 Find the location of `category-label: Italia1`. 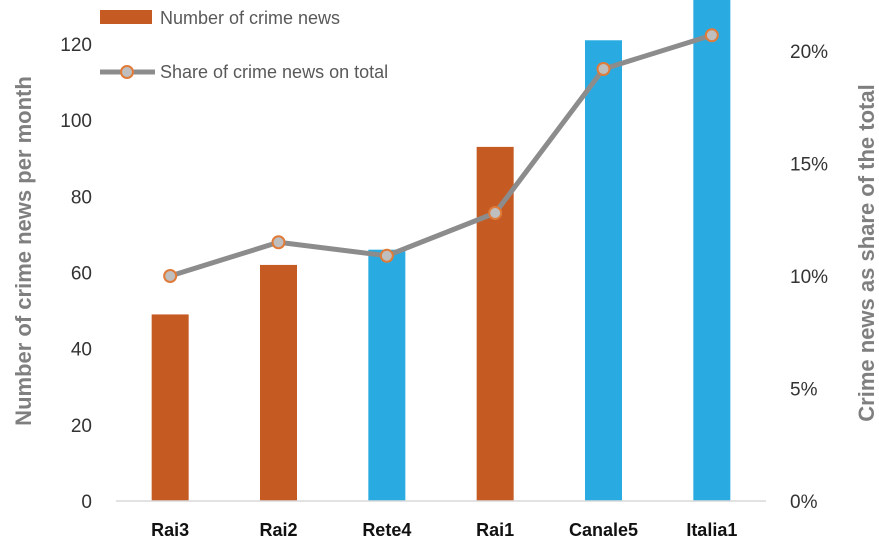

category-label: Italia1 is located at coordinates (711, 530).